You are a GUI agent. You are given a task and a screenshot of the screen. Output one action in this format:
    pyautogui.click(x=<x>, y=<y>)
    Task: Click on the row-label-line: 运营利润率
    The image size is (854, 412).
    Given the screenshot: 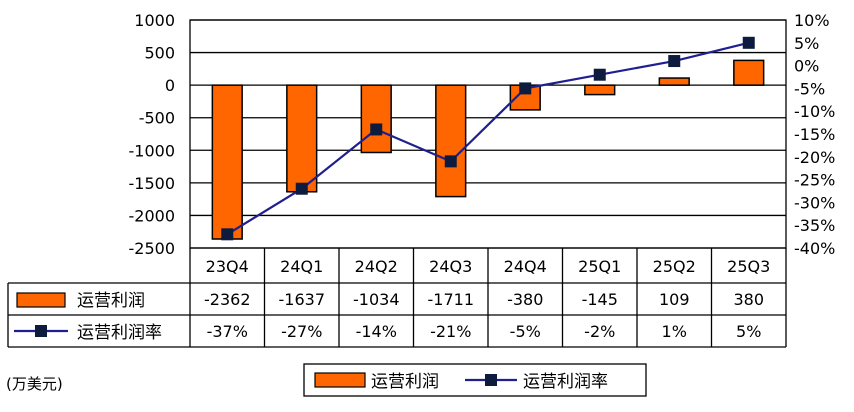 What is the action you would take?
    pyautogui.click(x=119, y=333)
    